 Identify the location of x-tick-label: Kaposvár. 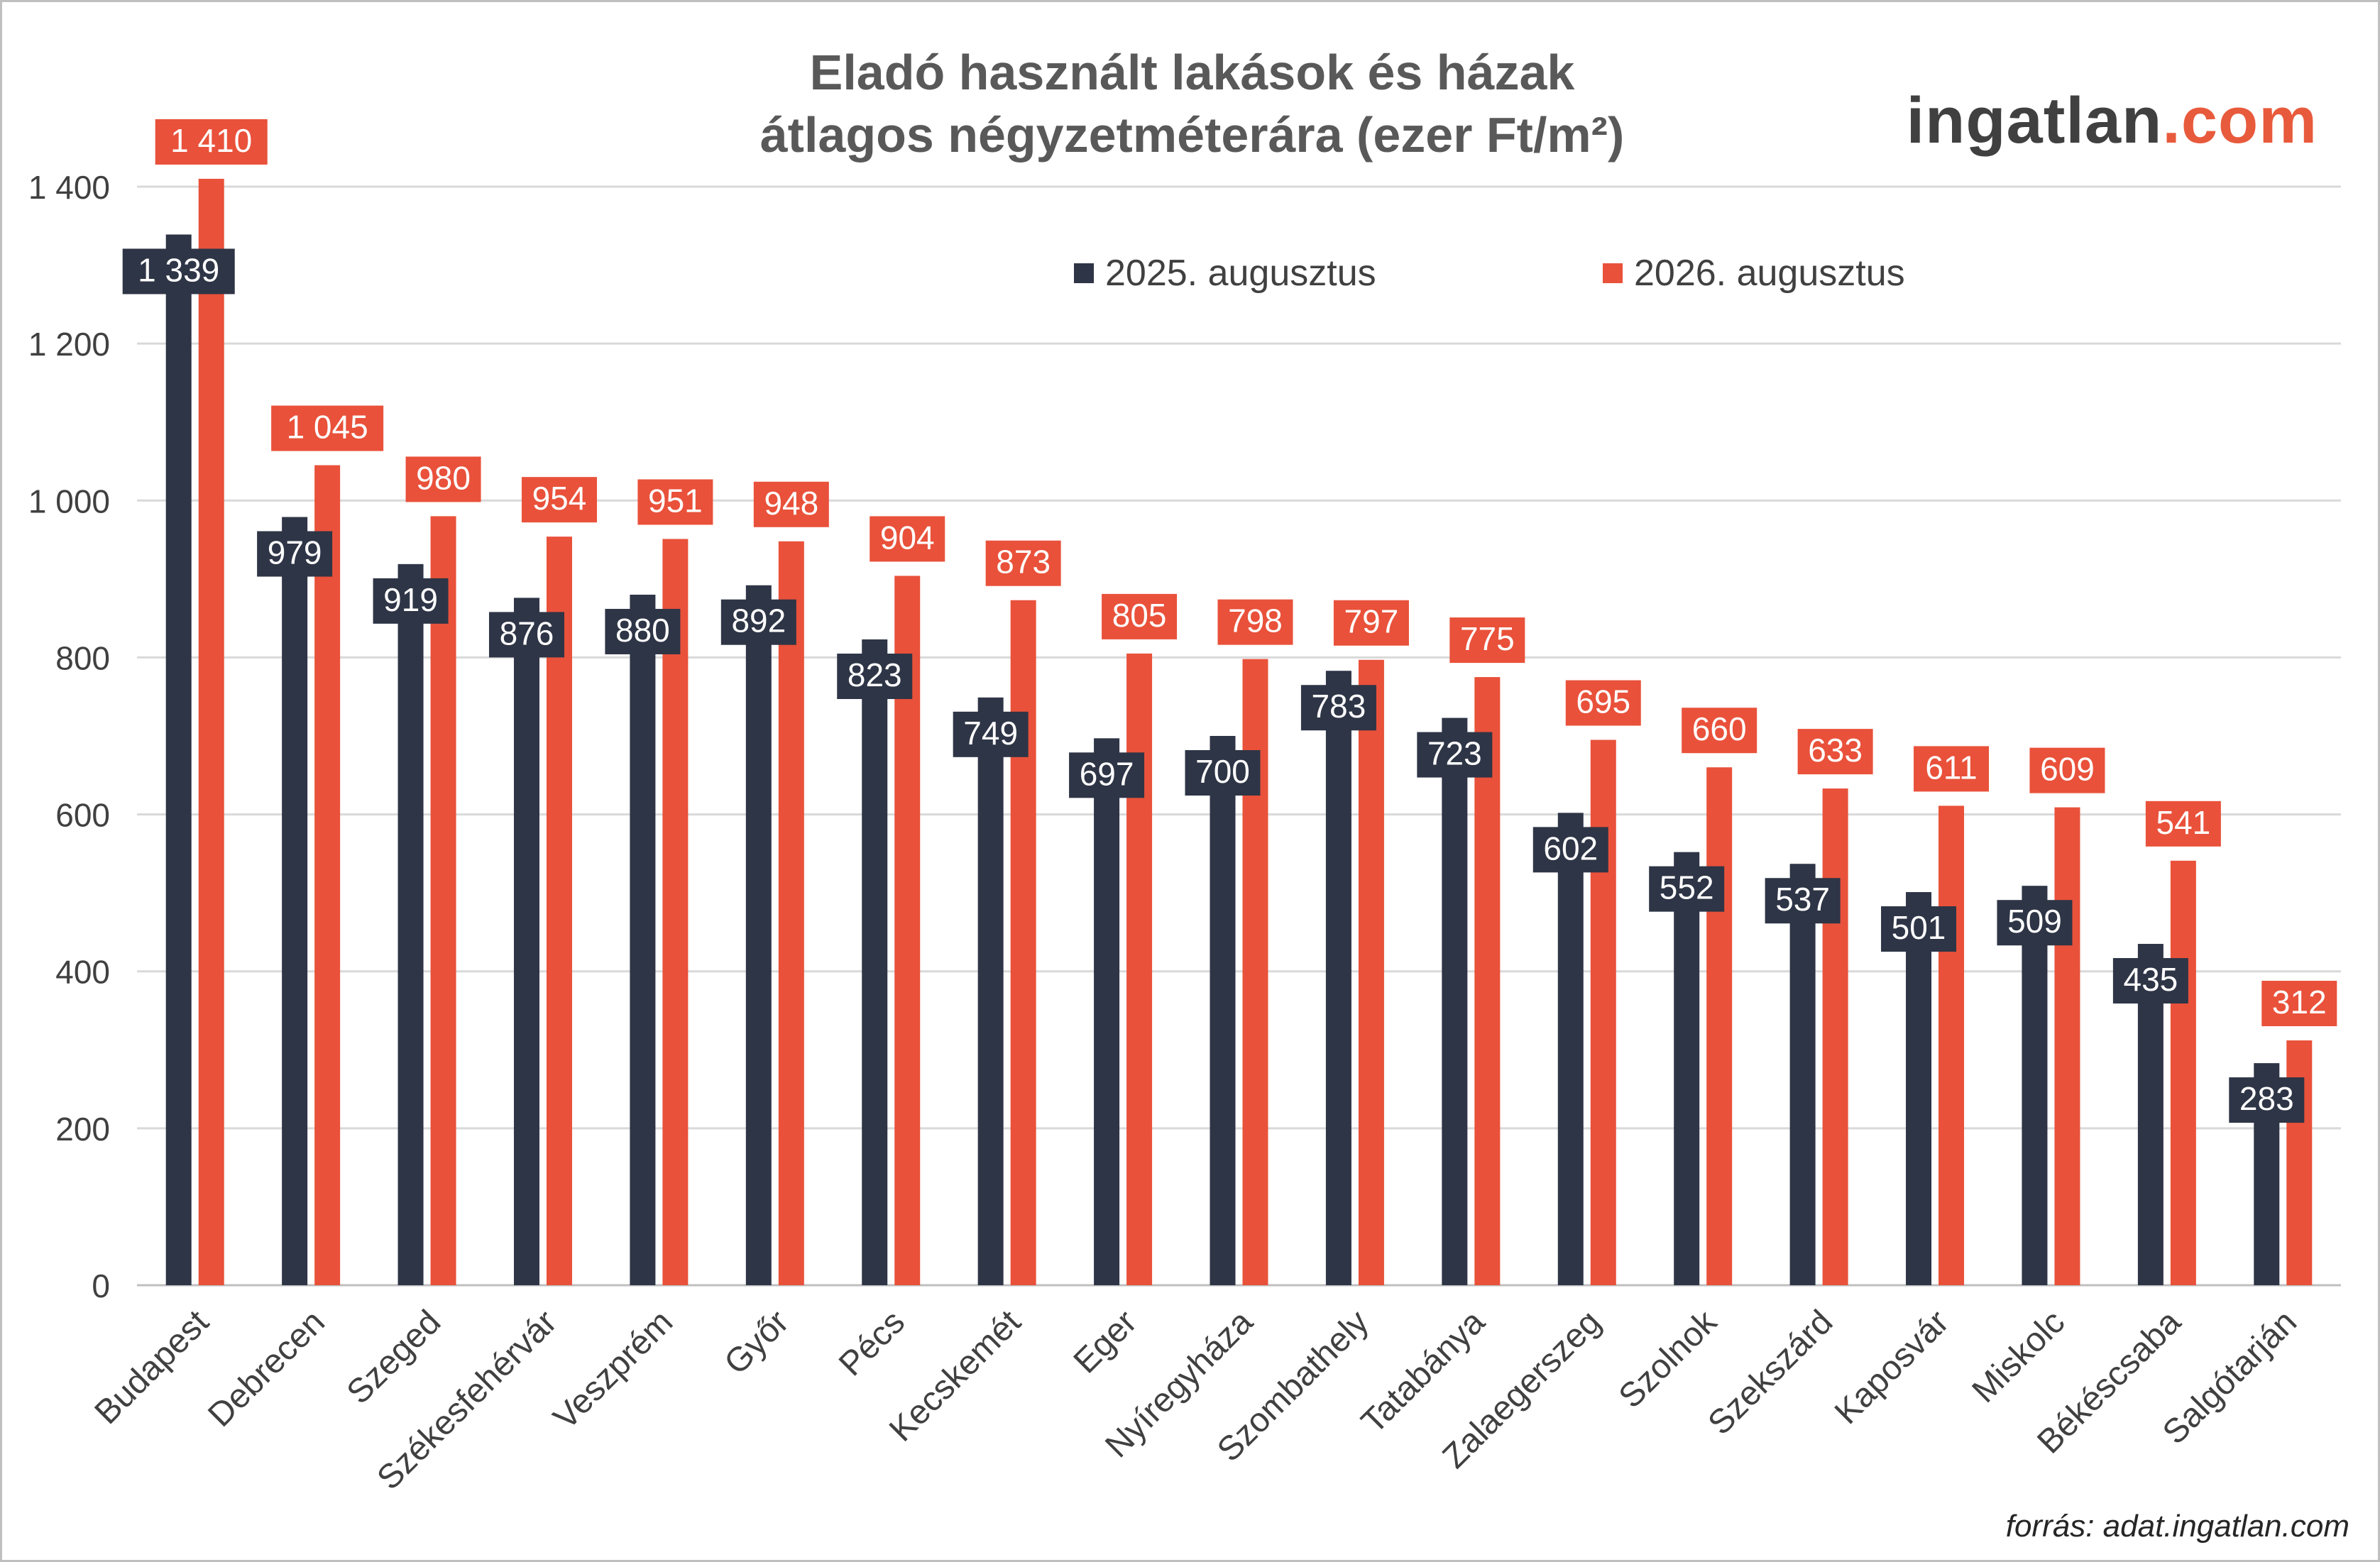
(1892, 1367).